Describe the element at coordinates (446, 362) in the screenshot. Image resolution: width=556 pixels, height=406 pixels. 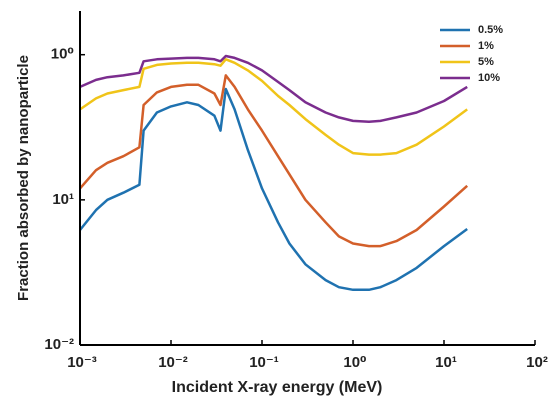
I see `x-tick-label: 10¹` at that location.